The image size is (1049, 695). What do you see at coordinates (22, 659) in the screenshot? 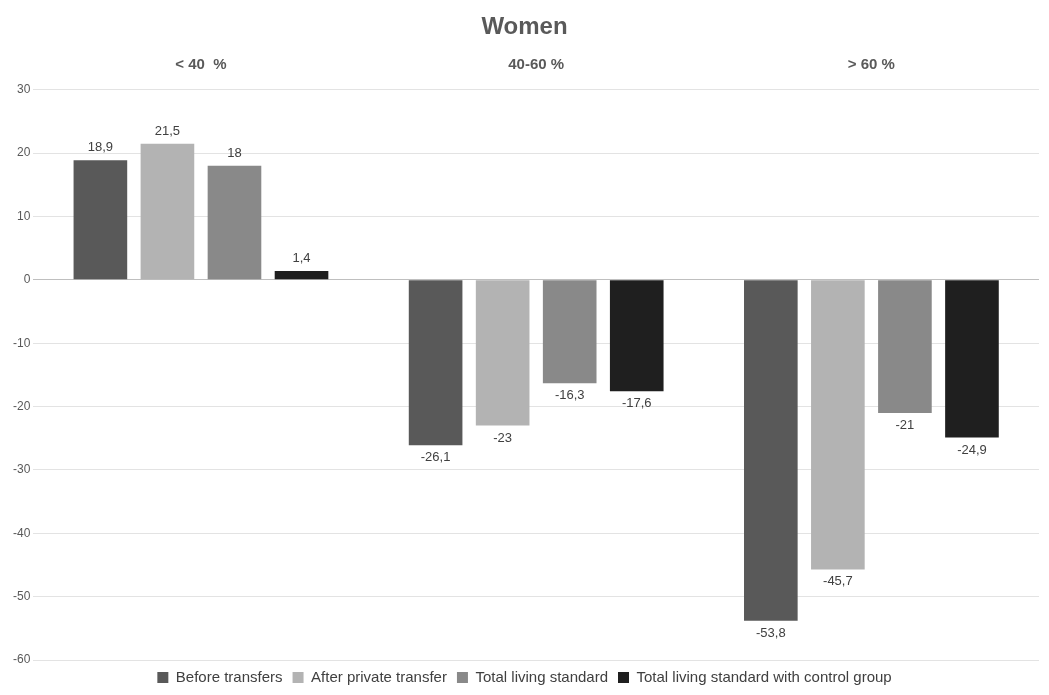
I see `y-tick-label: -60` at bounding box center [22, 659].